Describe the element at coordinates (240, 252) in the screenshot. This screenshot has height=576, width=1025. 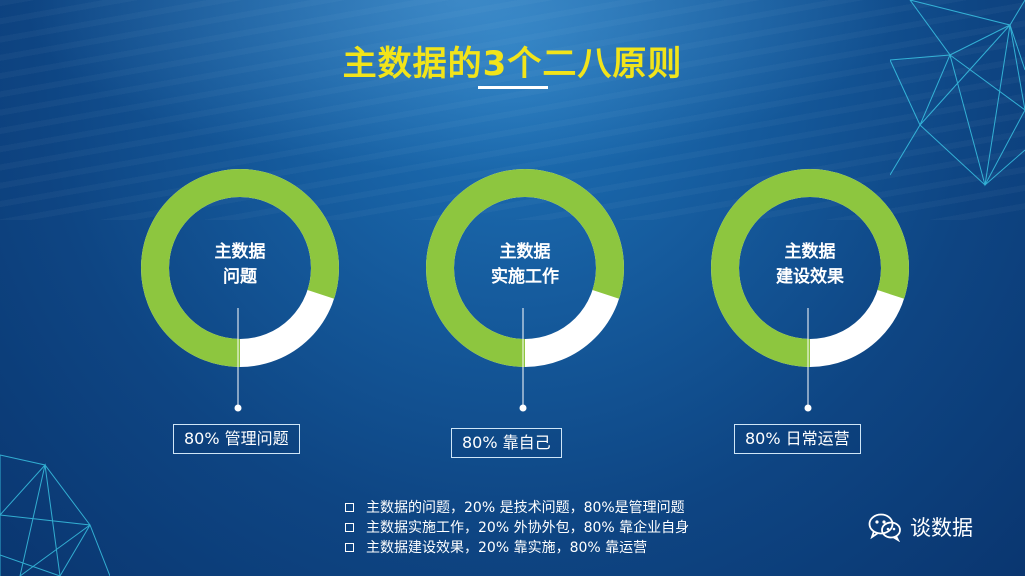
I see `ring-1-label-line1: 主数据` at that location.